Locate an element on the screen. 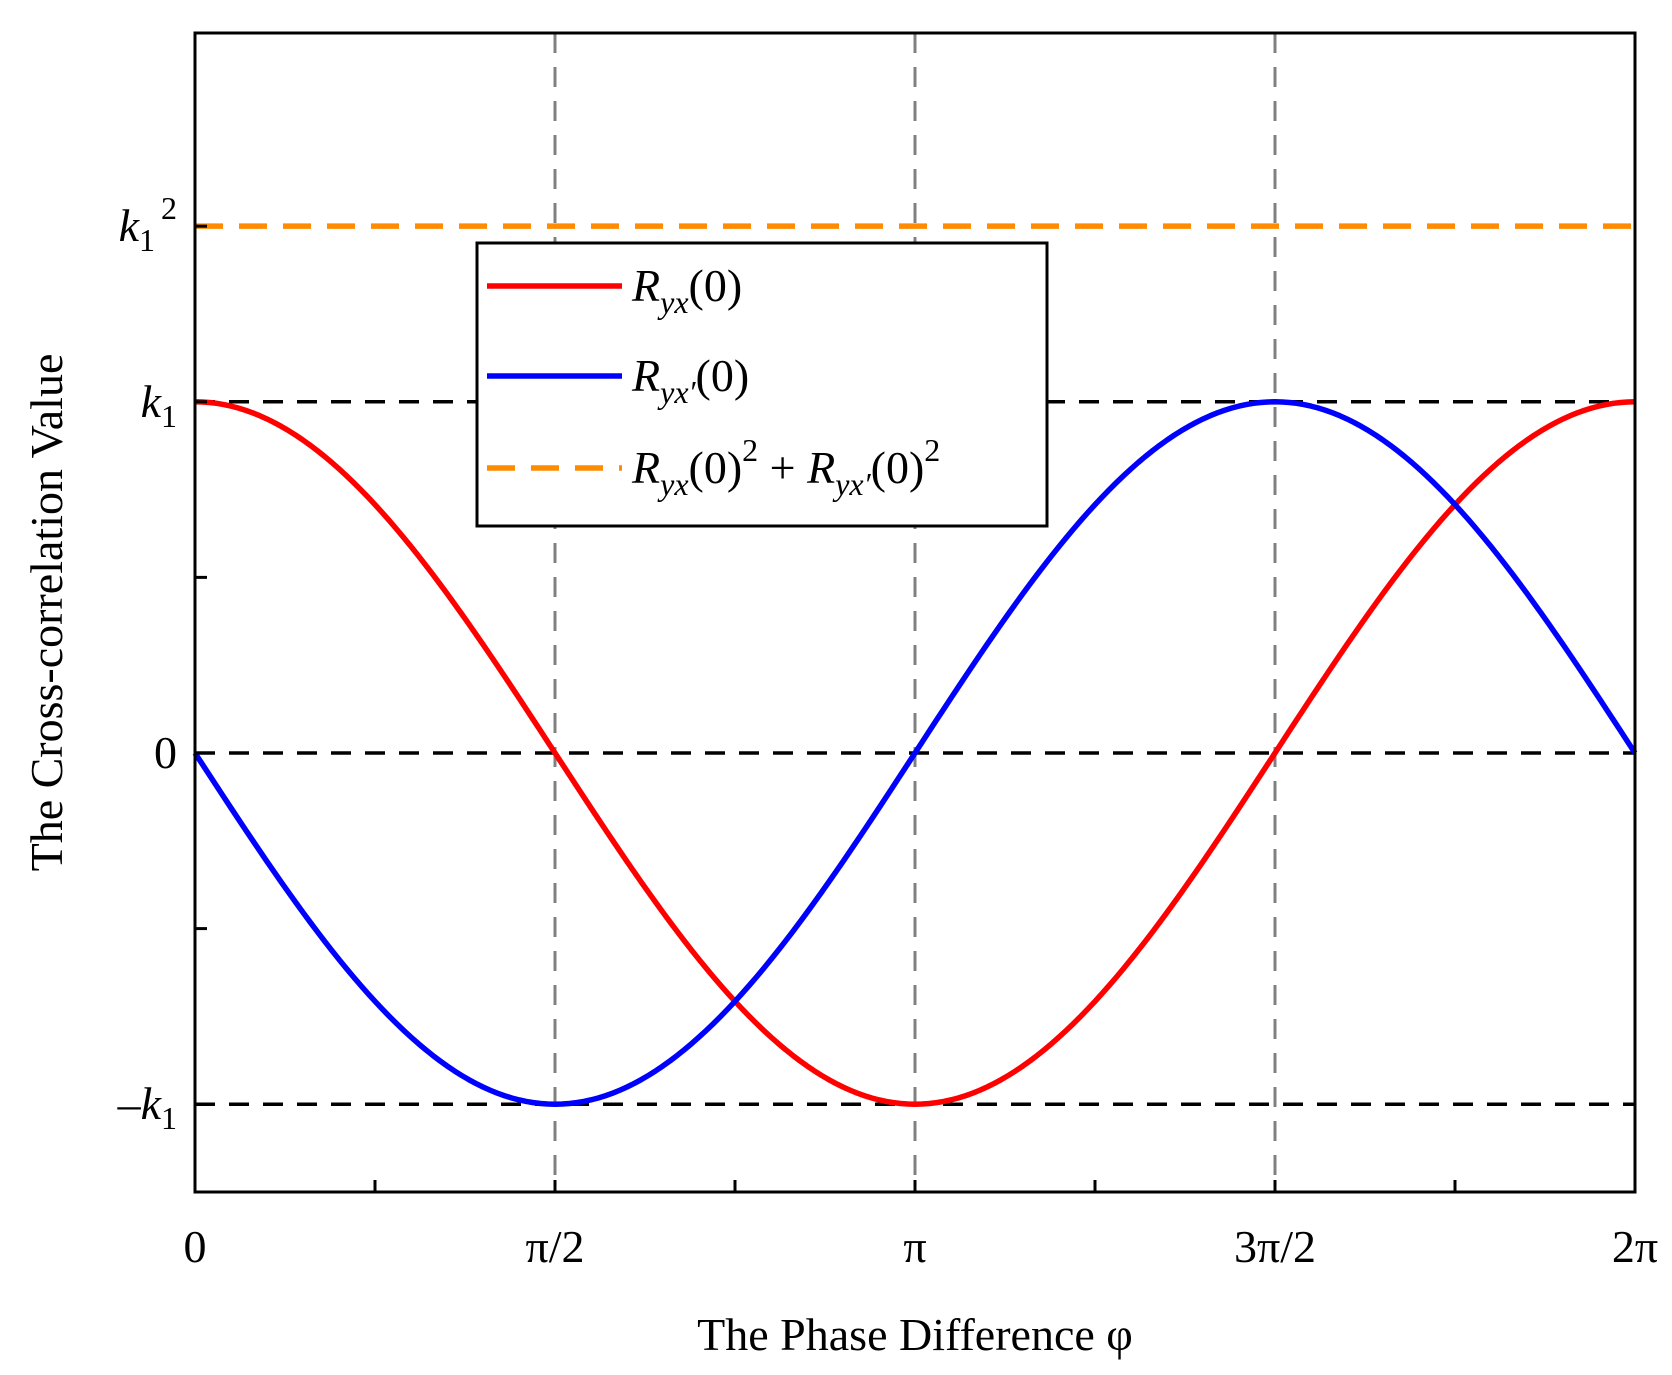  x-tick-label-1: π/2 is located at coordinates (554, 1246).